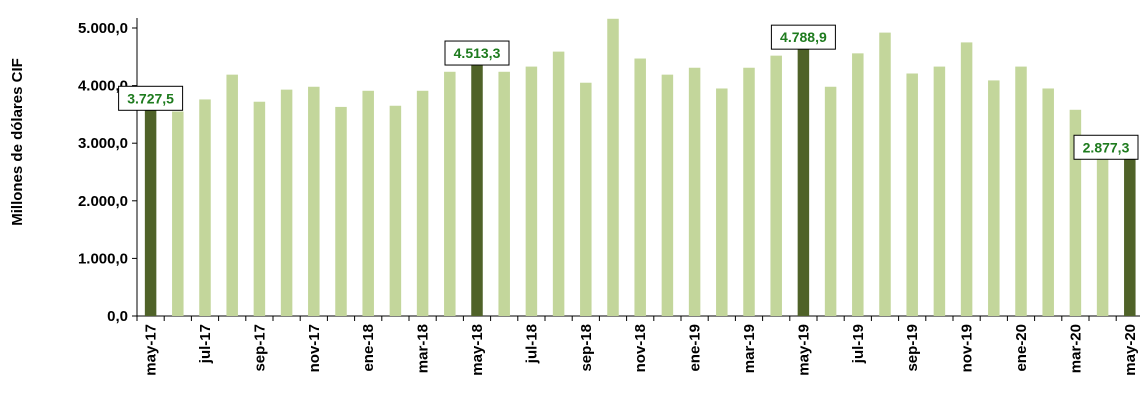 The image size is (1140, 396). I want to click on x-tick-label-sep-17: sep-17, so click(259, 348).